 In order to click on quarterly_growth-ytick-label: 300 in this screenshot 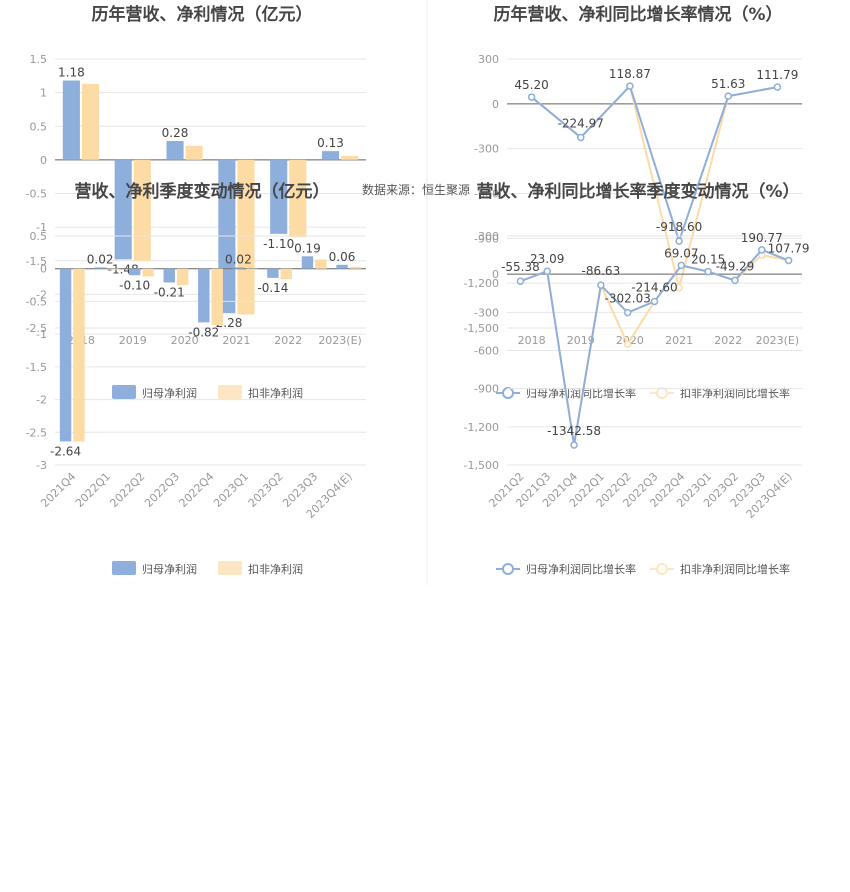, I will do `click(488, 236)`.